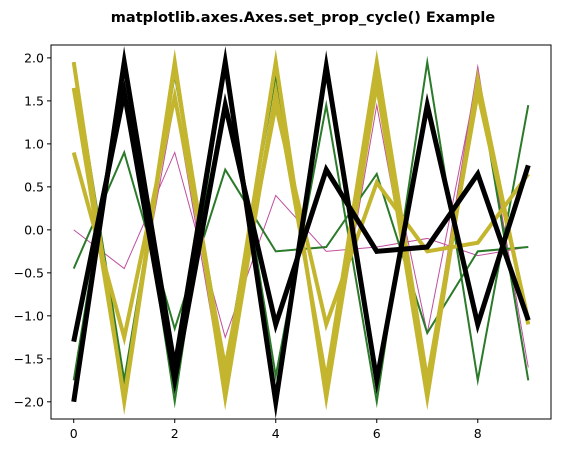  Describe the element at coordinates (34, 186) in the screenshot. I see `y-tick-label: 0.5` at that location.